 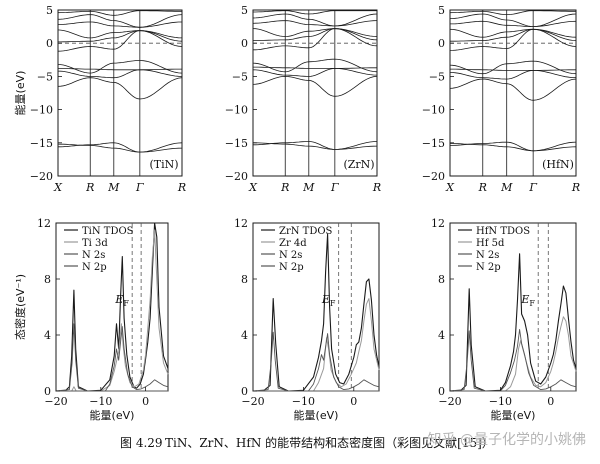 What do you see at coordinates (306, 231) in the screenshot?
I see `legend-label: ZrN TDOS` at bounding box center [306, 231].